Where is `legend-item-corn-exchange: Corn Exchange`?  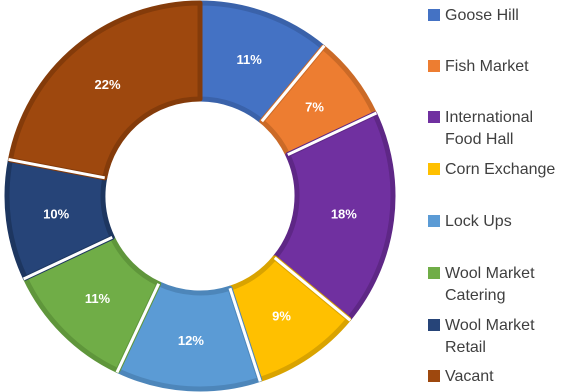 legend-item-corn-exchange: Corn Exchange is located at coordinates (495, 170).